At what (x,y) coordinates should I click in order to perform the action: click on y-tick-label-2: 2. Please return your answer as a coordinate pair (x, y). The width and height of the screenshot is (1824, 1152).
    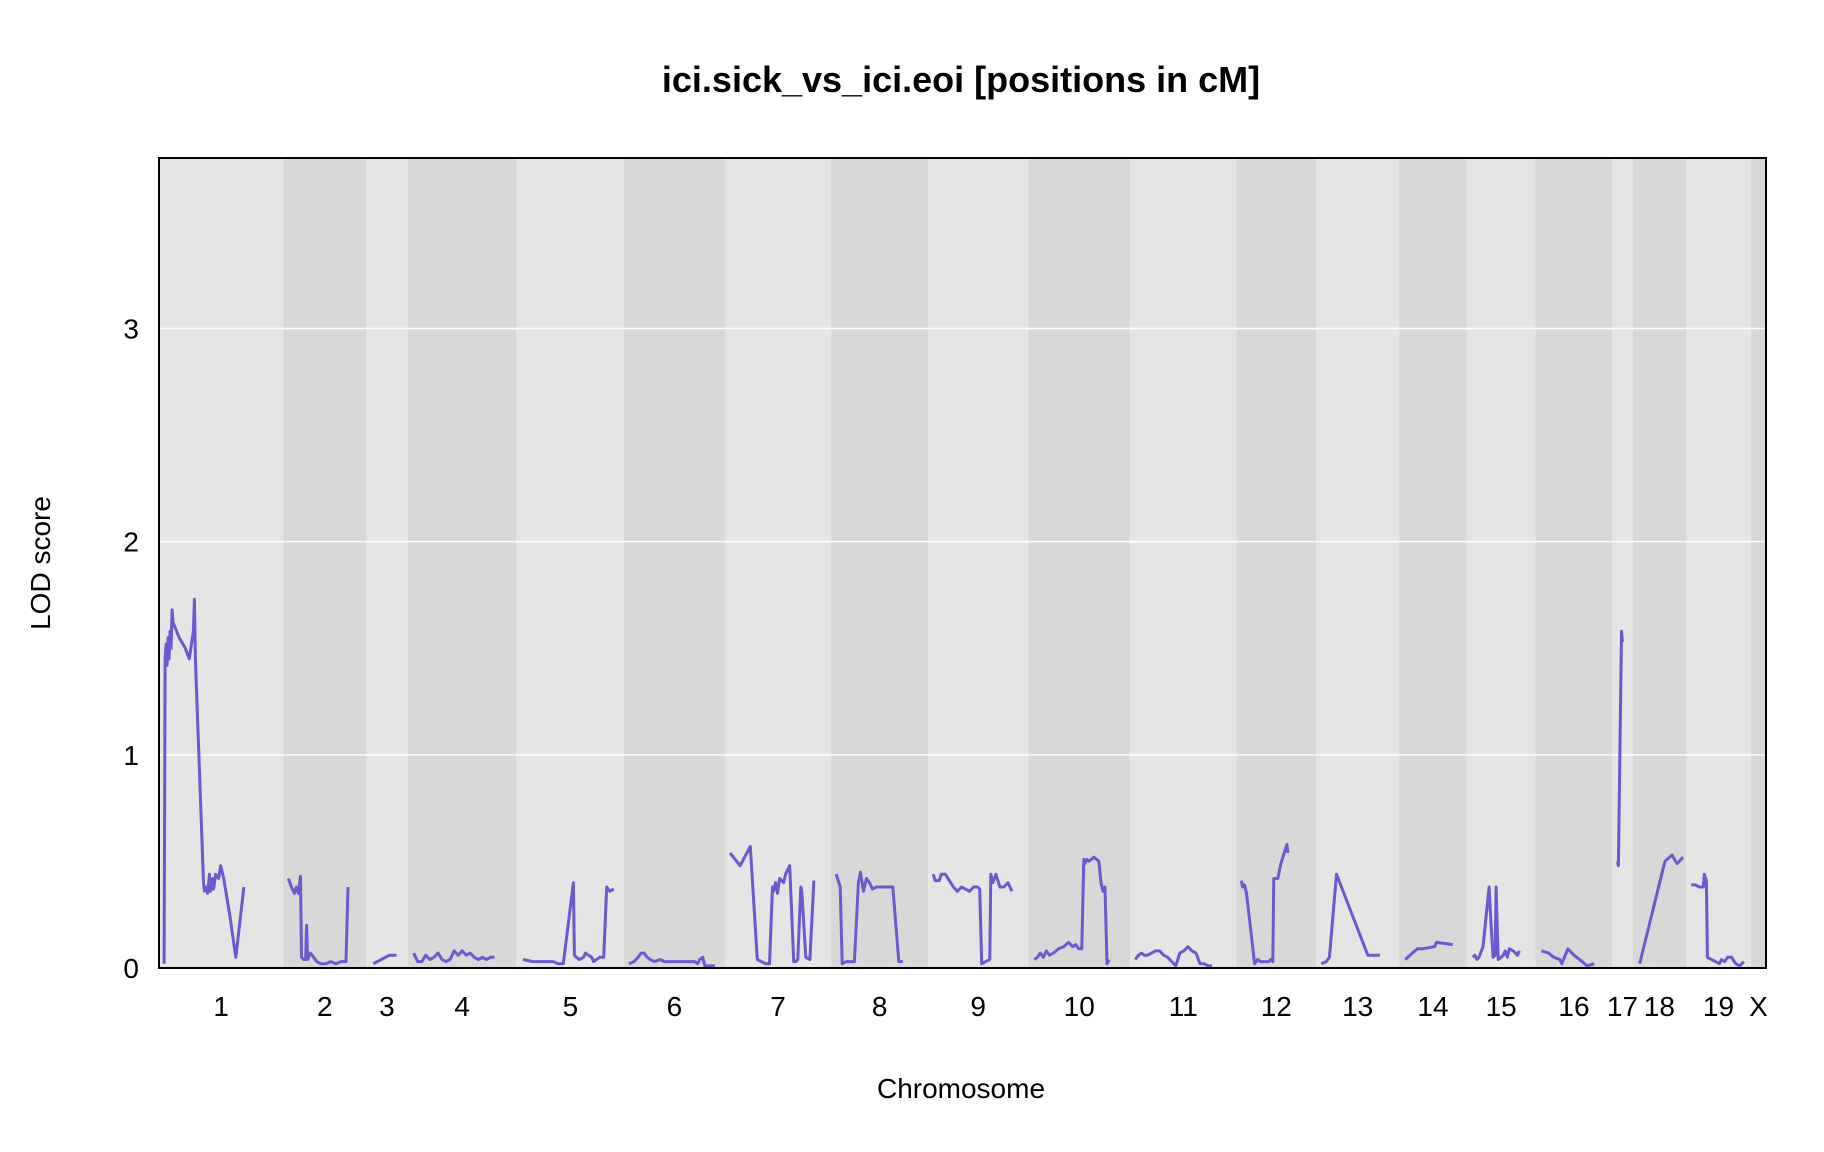
    Looking at the image, I should click on (131, 542).